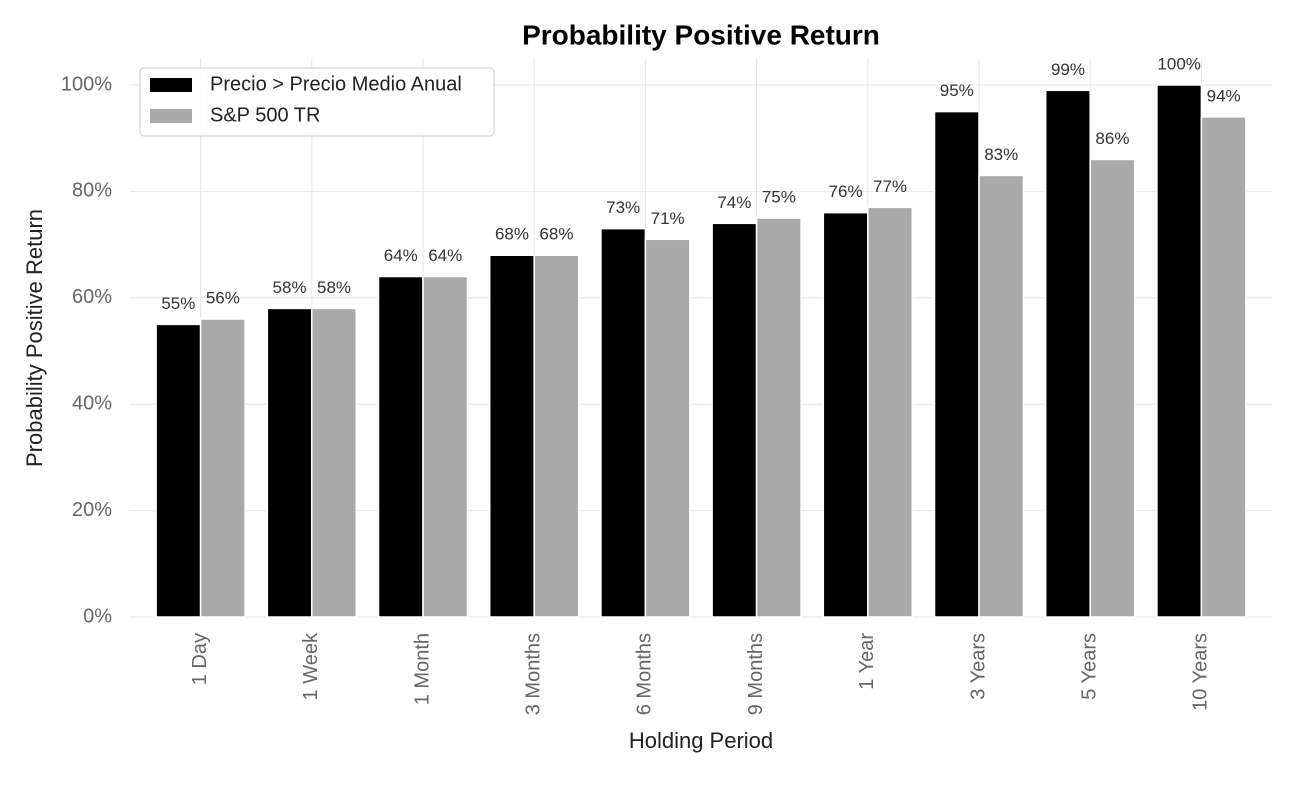  I want to click on x-tick-label: 9 Months, so click(756, 674).